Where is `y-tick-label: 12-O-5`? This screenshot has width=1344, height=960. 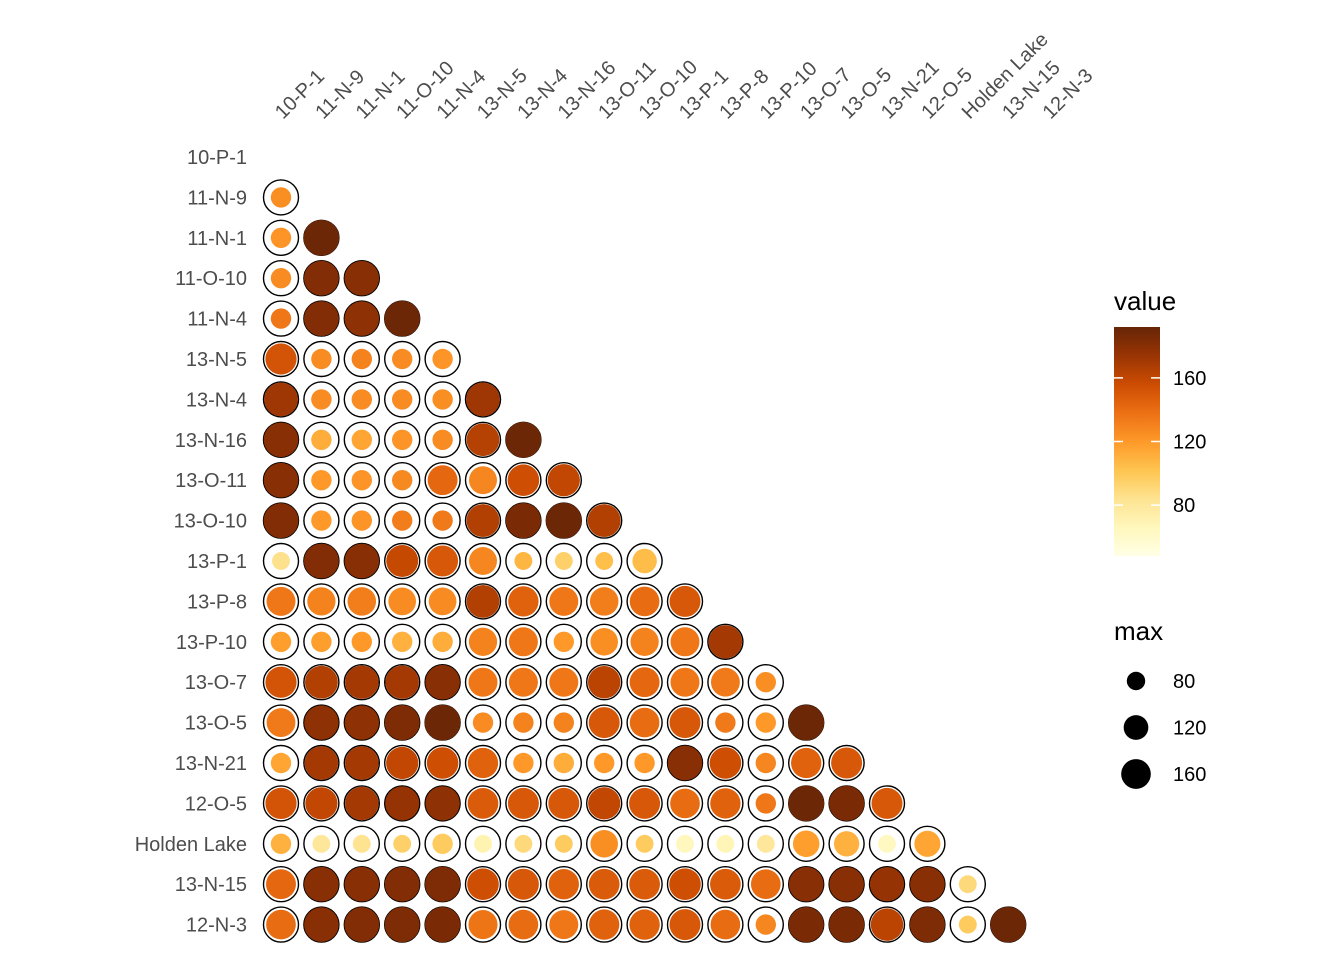
y-tick-label: 12-O-5 is located at coordinates (216, 804).